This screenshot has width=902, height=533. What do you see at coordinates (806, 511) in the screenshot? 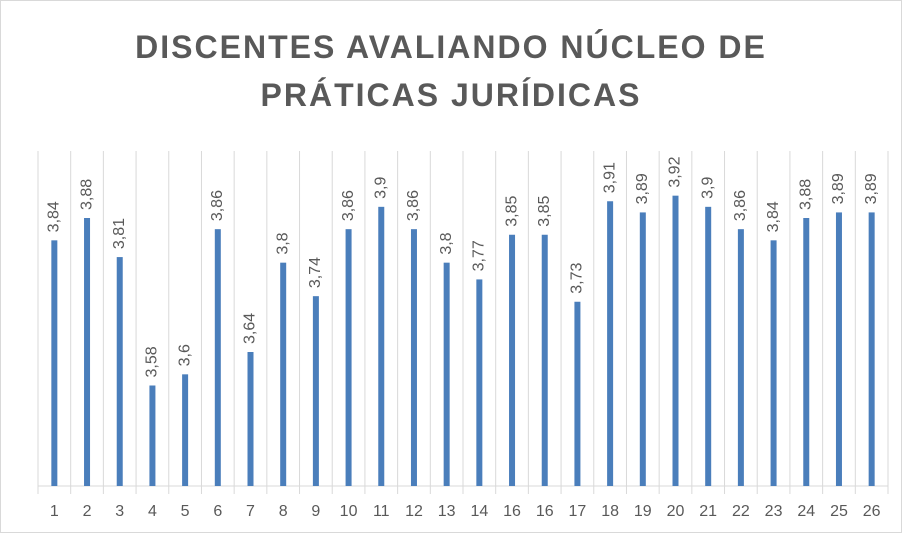
I see `x-tick-label: 24` at bounding box center [806, 511].